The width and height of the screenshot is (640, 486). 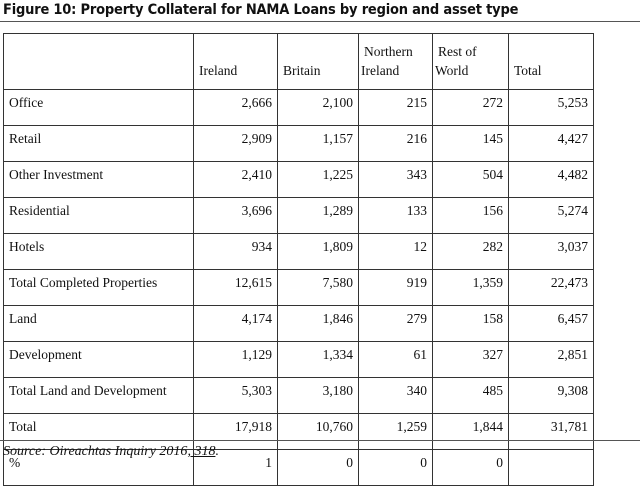 What do you see at coordinates (395, 179) in the screenshot?
I see `cell-northern-ireland: 343` at bounding box center [395, 179].